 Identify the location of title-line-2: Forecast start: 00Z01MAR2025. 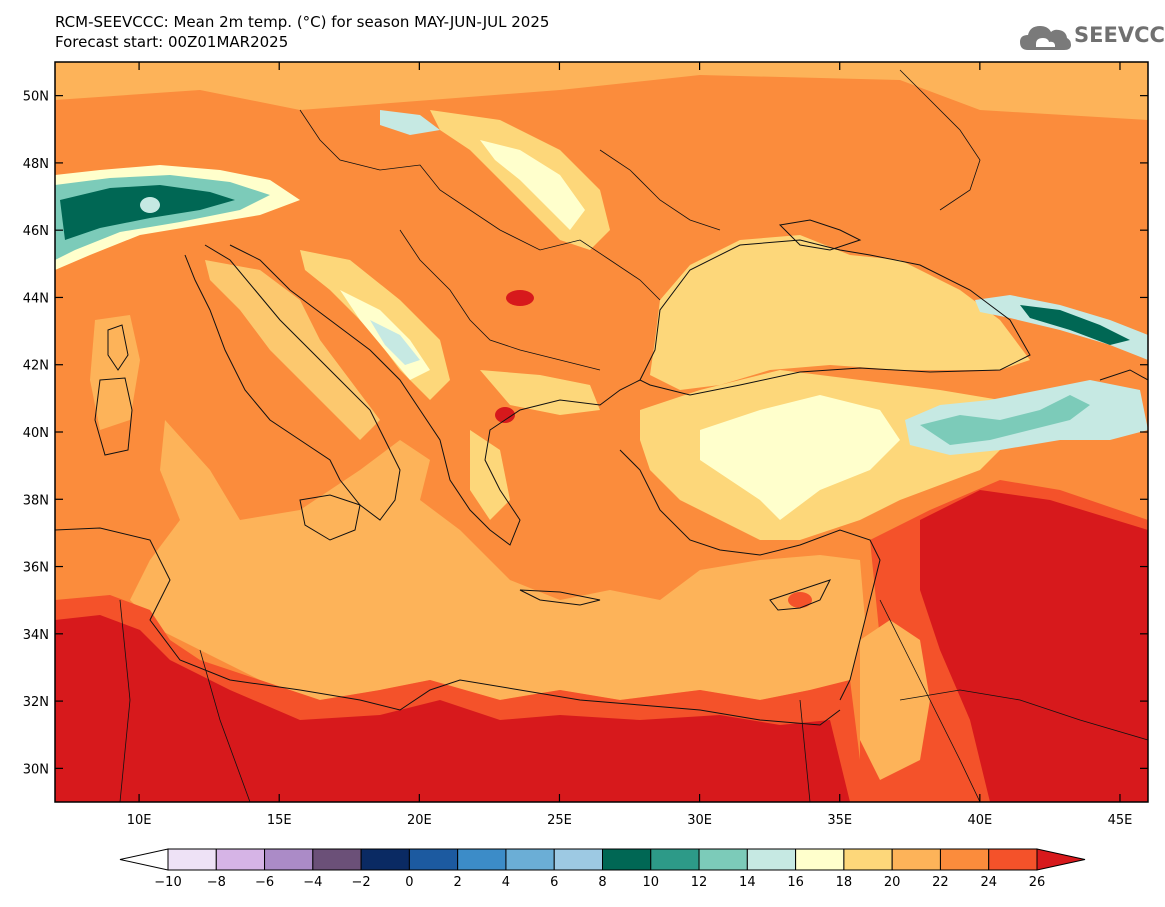
(172, 42).